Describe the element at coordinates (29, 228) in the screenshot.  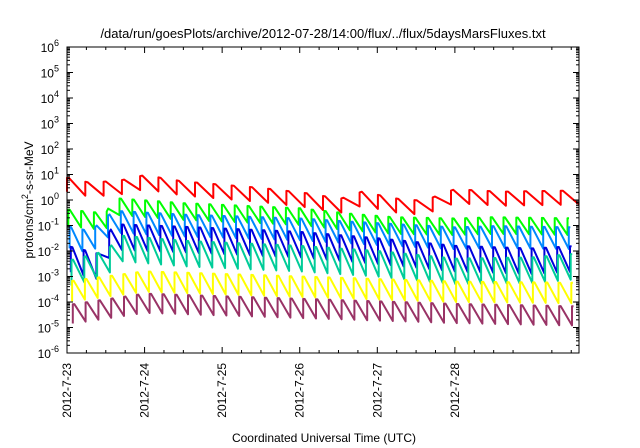
I see `y-axis-label-pre: protons/cm` at that location.